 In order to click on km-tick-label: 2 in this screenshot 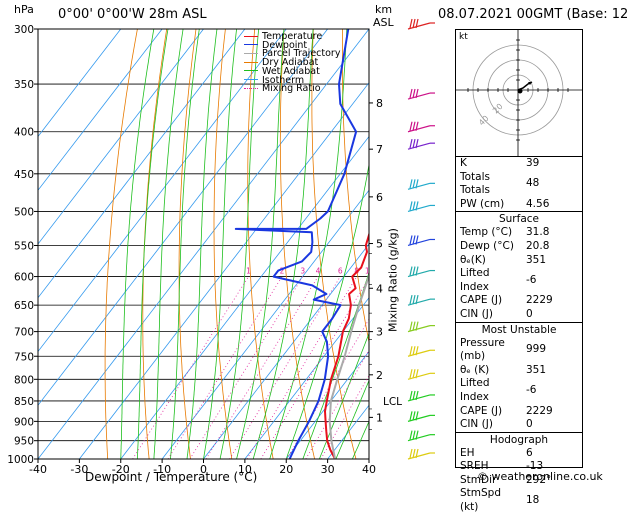, I will do `click(379, 375)`.